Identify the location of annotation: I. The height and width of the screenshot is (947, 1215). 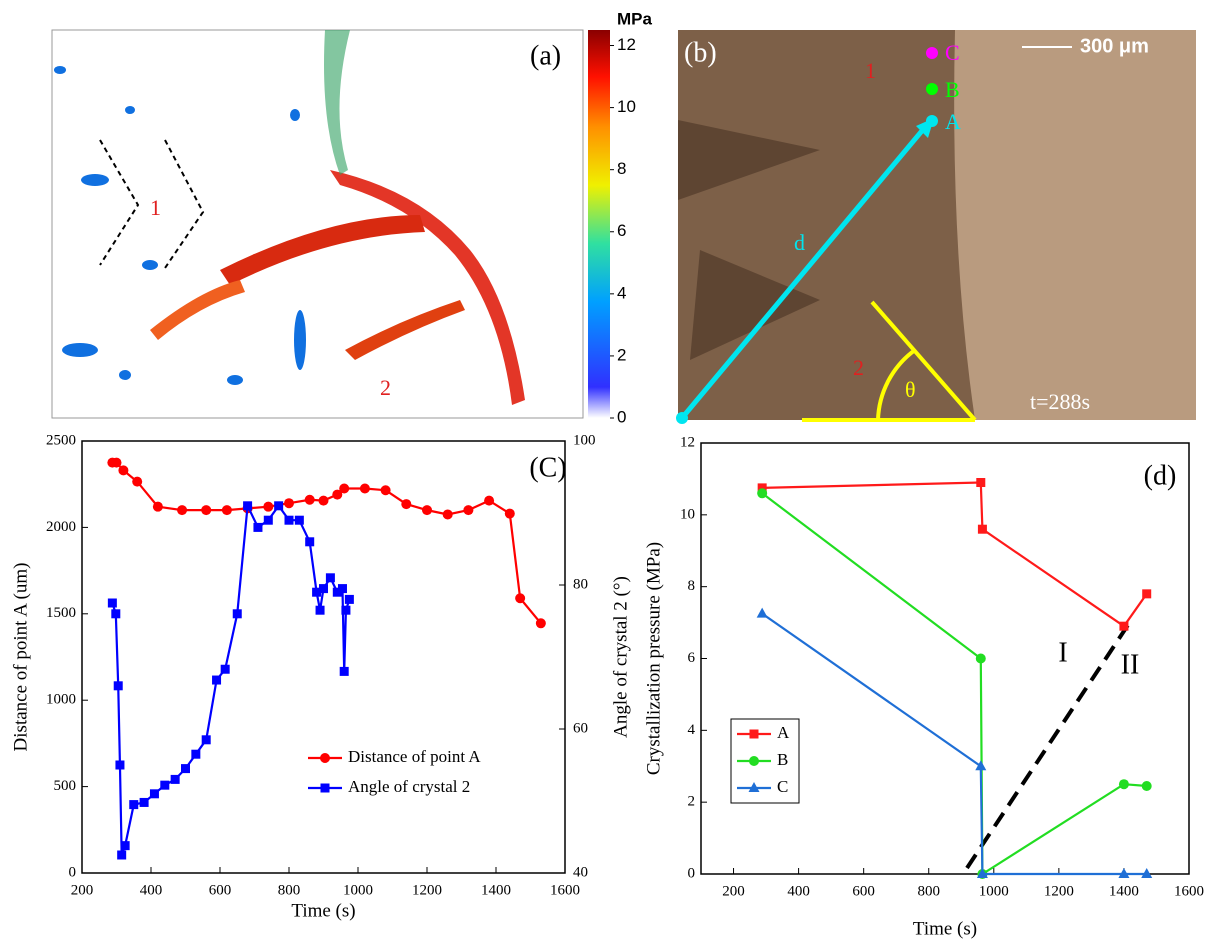
(1062, 652).